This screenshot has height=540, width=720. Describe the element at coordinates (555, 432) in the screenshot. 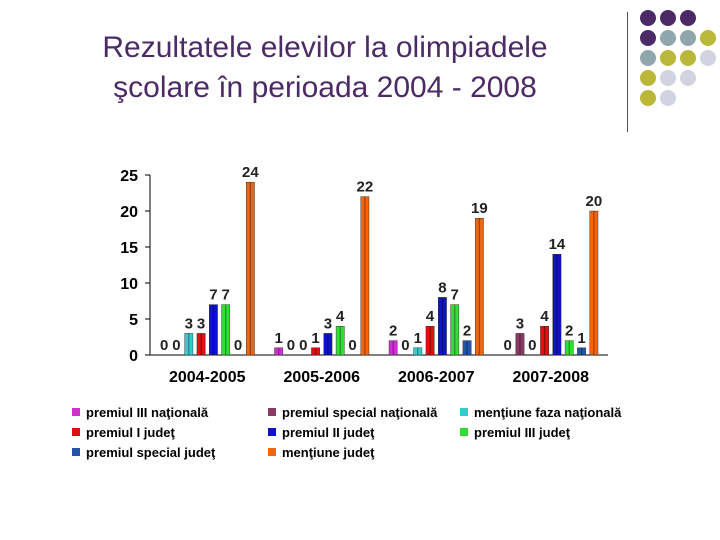

I see `legend-item: premiul III judeţ` at that location.